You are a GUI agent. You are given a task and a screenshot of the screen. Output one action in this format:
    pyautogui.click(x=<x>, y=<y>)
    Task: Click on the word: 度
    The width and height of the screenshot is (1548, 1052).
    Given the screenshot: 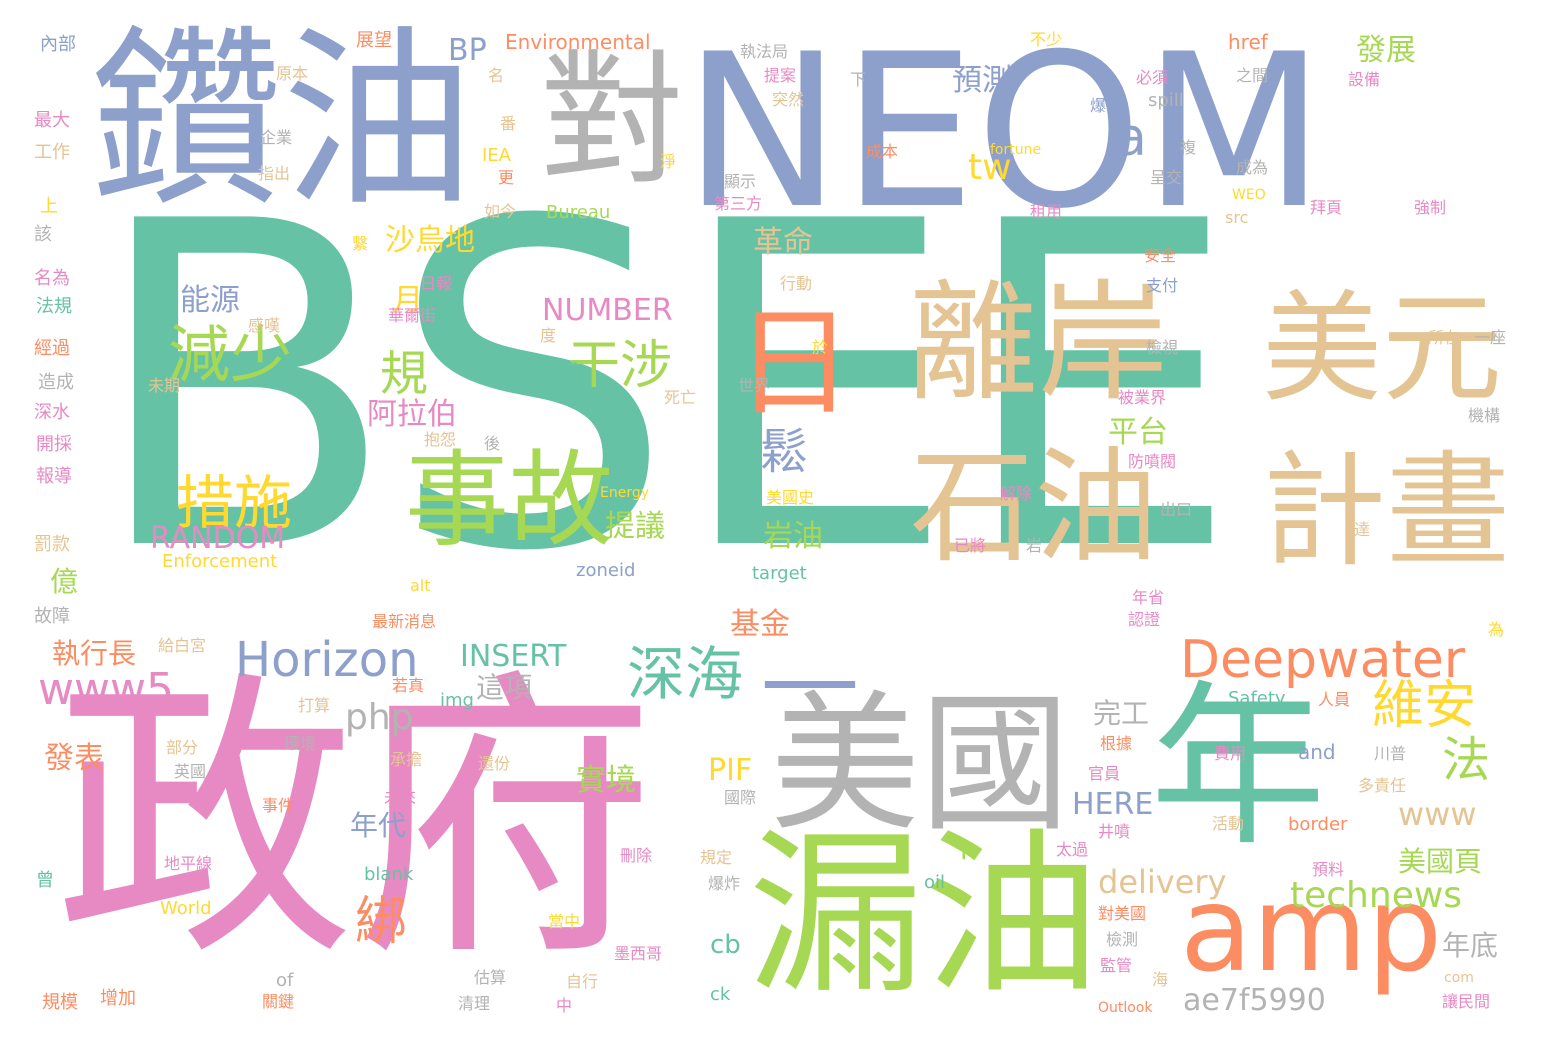 What is the action you would take?
    pyautogui.click(x=548, y=335)
    